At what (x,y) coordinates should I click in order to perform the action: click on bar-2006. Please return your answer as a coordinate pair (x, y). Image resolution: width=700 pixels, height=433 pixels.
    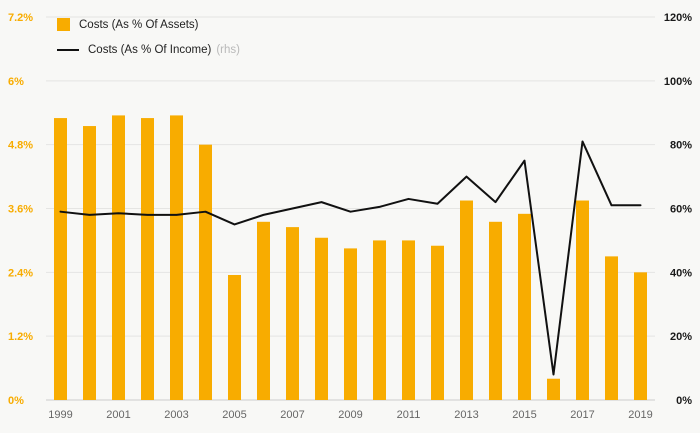
    Looking at the image, I should click on (263, 310).